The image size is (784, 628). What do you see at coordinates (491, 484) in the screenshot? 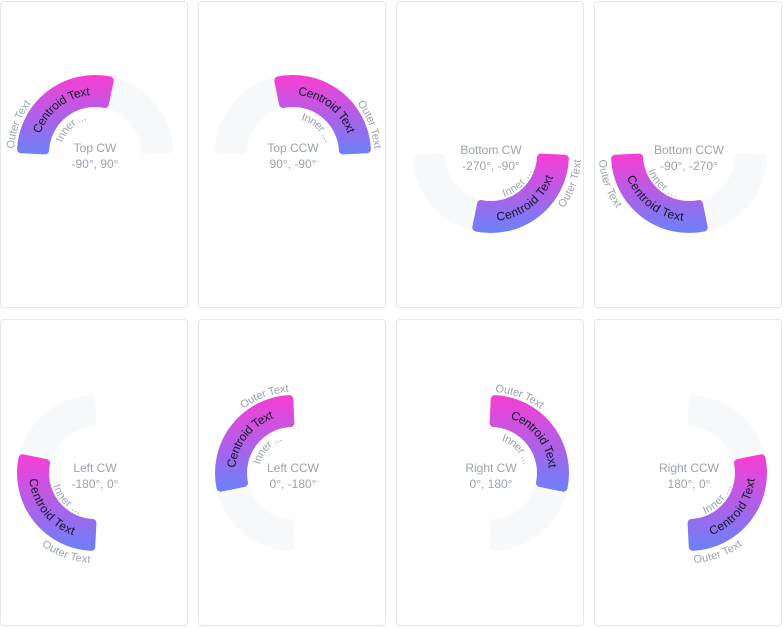
I see `card-angles: 0°, 180°` at bounding box center [491, 484].